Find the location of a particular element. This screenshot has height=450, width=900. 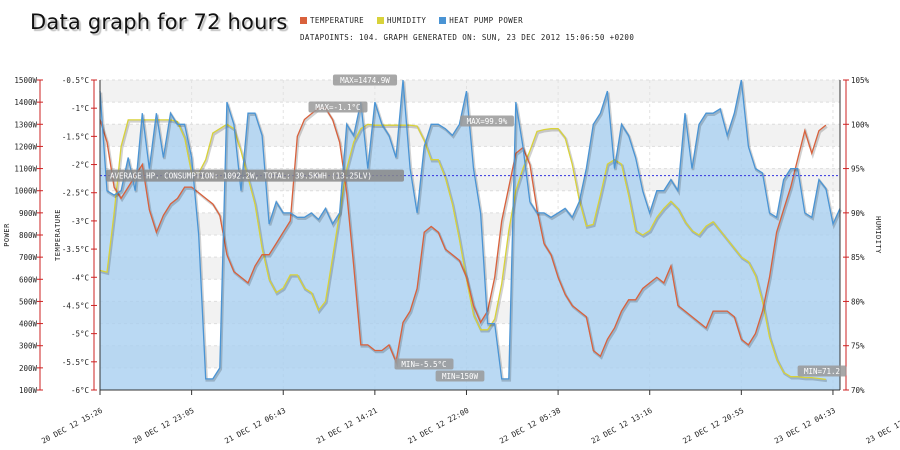

power-min-label-box is located at coordinates (460, 376).